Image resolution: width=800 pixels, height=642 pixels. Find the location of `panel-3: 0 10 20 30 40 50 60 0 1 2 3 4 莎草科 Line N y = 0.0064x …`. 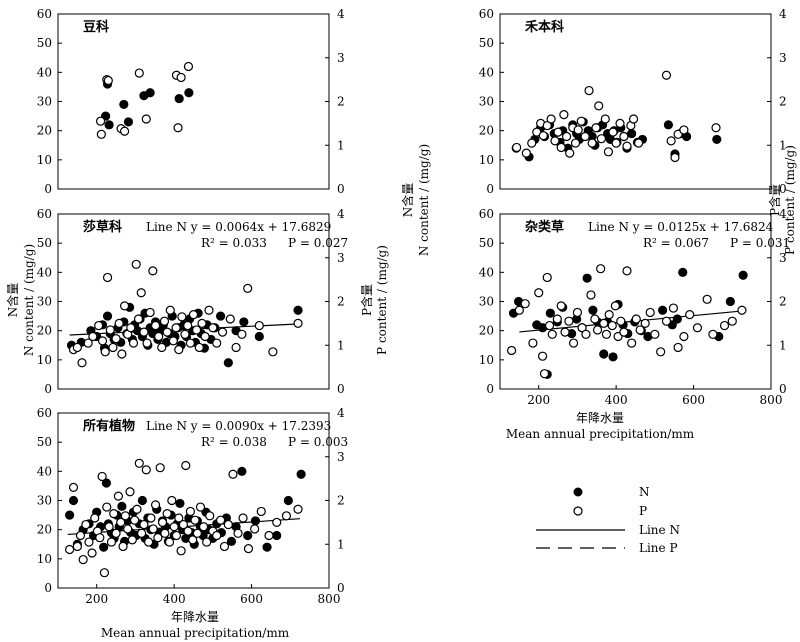

panel-3: 0 10 20 30 40 50 60 0 1 2 3 4 莎草科 Line N y = 0.0064x … is located at coordinates (192, 301).